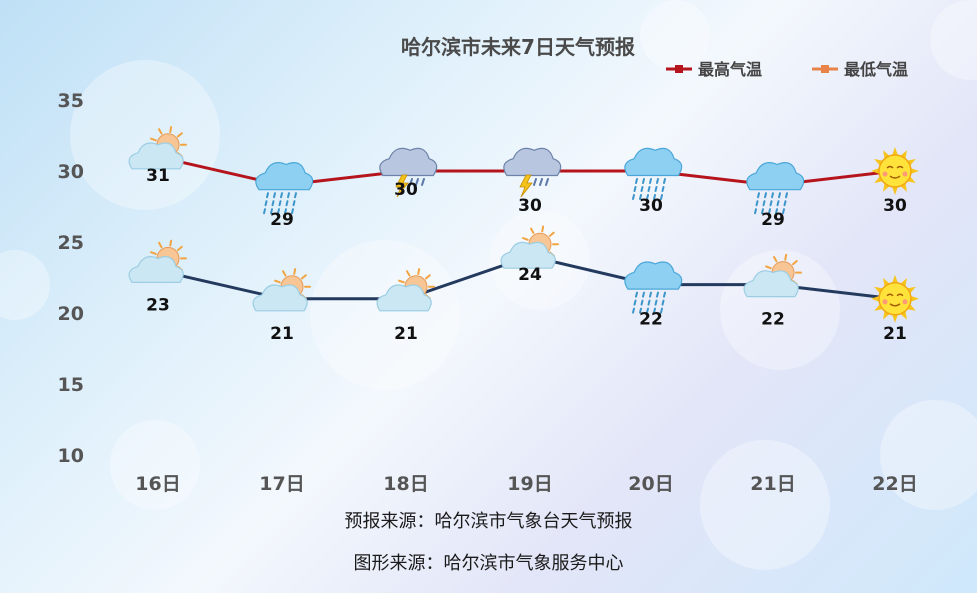  Describe the element at coordinates (71, 243) in the screenshot. I see `y-tick-label: 25` at that location.